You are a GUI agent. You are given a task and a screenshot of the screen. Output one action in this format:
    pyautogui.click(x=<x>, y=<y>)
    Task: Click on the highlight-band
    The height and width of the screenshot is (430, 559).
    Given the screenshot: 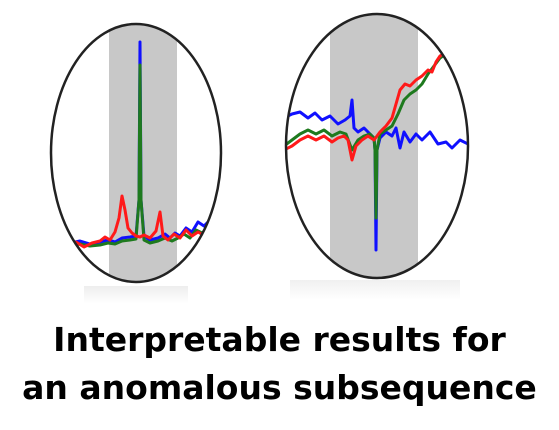 What is the action you would take?
    pyautogui.click(x=143, y=153)
    